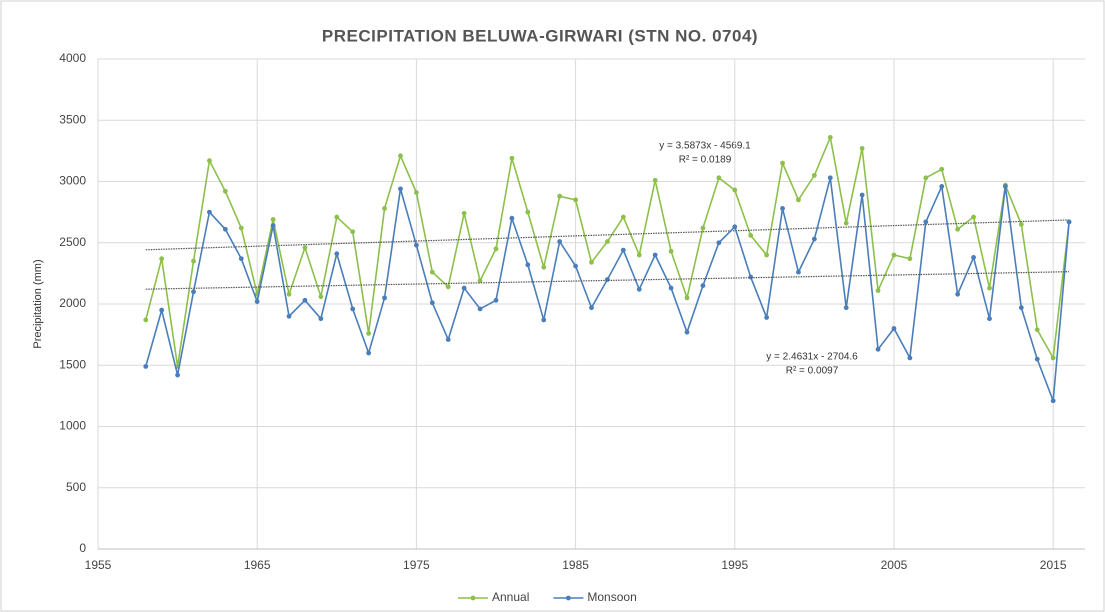 The height and width of the screenshot is (612, 1105). What do you see at coordinates (1053, 565) in the screenshot?
I see `x-tick-label: 2015` at bounding box center [1053, 565].